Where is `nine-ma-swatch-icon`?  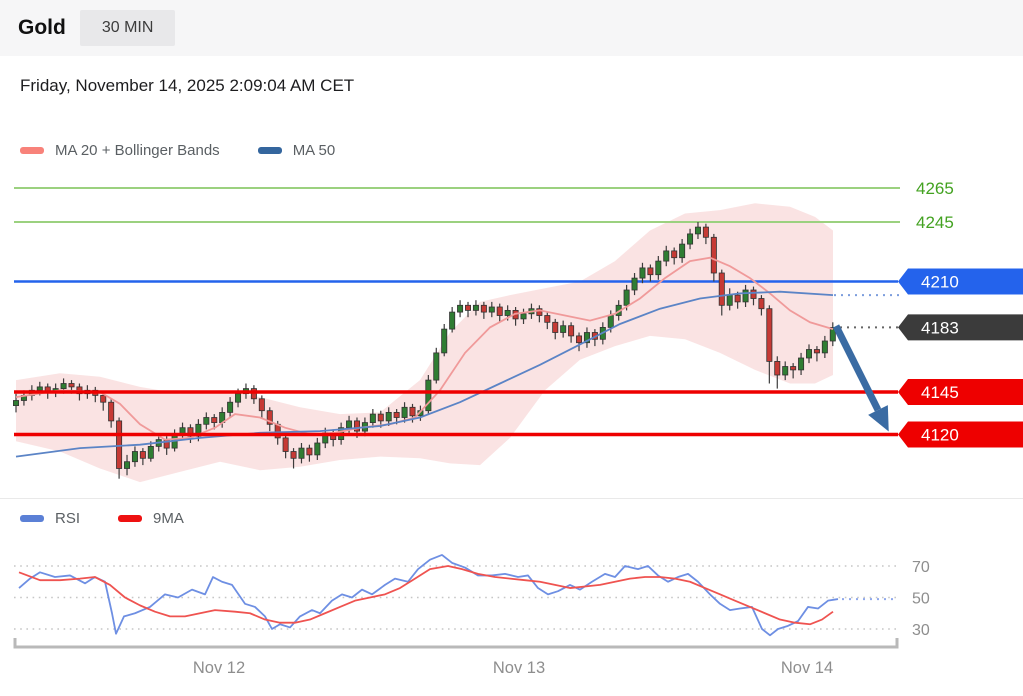
nine-ma-swatch-icon is located at coordinates (130, 518).